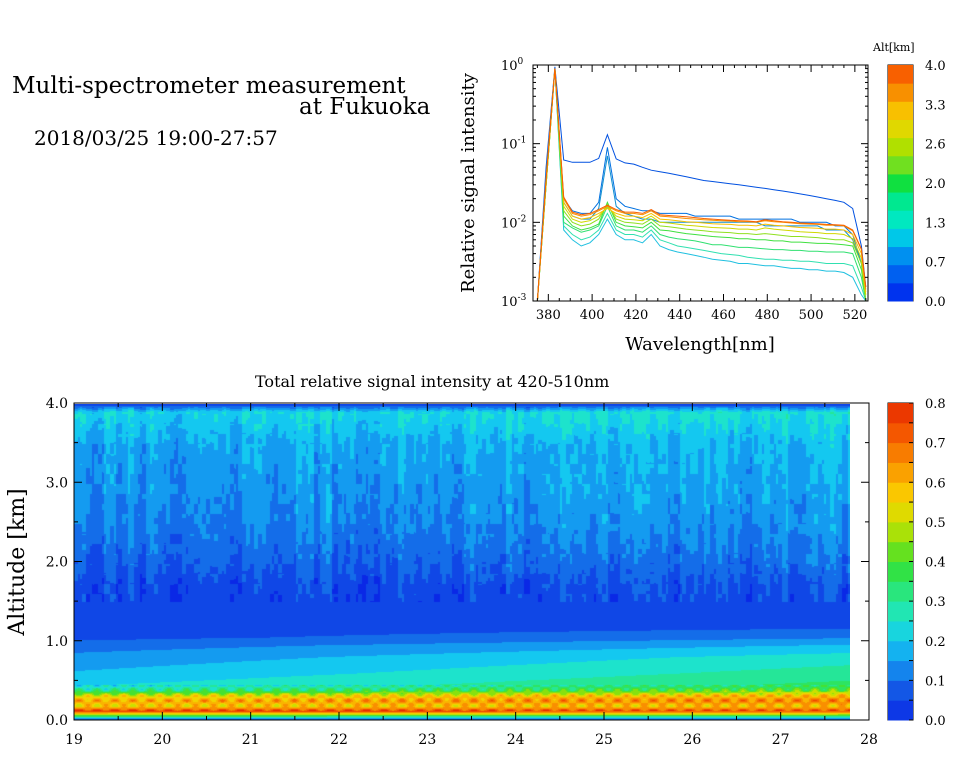 This screenshot has height=770, width=960. I want to click on intensity-colorbar-label: 0.2, so click(935, 642).